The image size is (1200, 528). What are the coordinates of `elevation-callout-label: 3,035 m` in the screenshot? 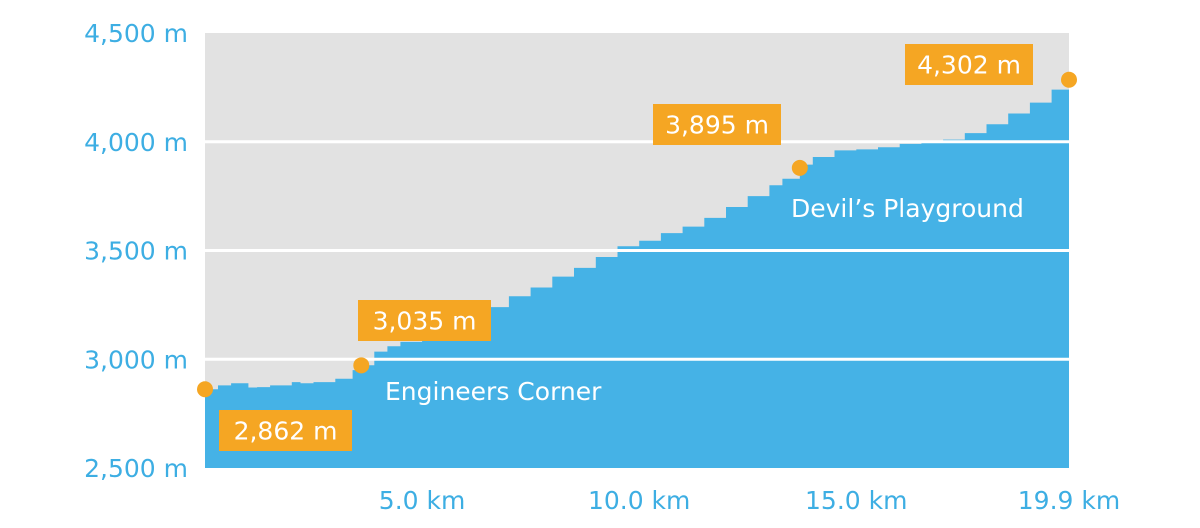 It's located at (425, 321).